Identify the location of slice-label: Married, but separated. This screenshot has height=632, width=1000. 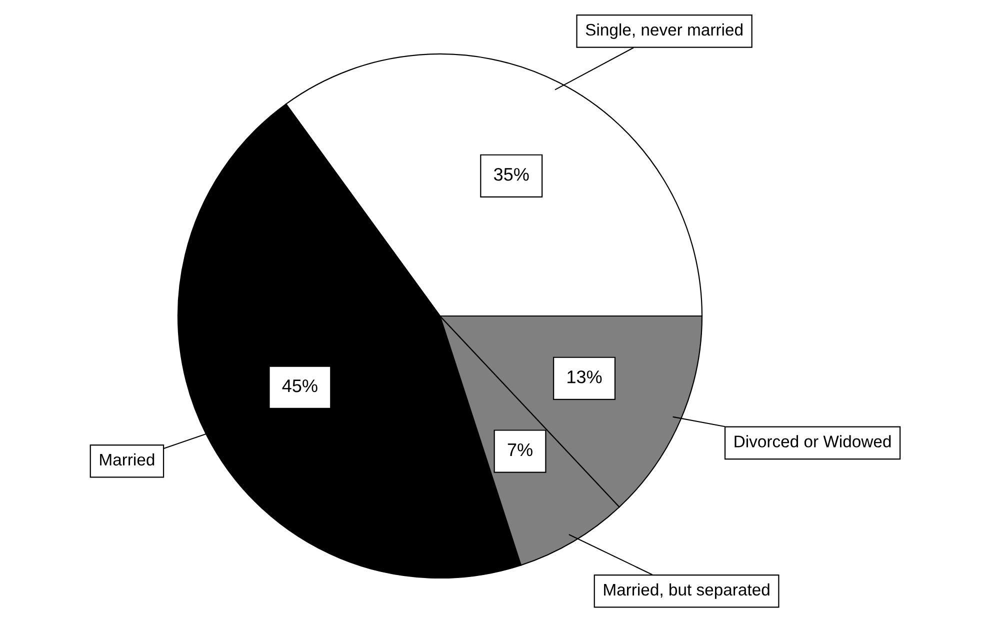
(687, 591).